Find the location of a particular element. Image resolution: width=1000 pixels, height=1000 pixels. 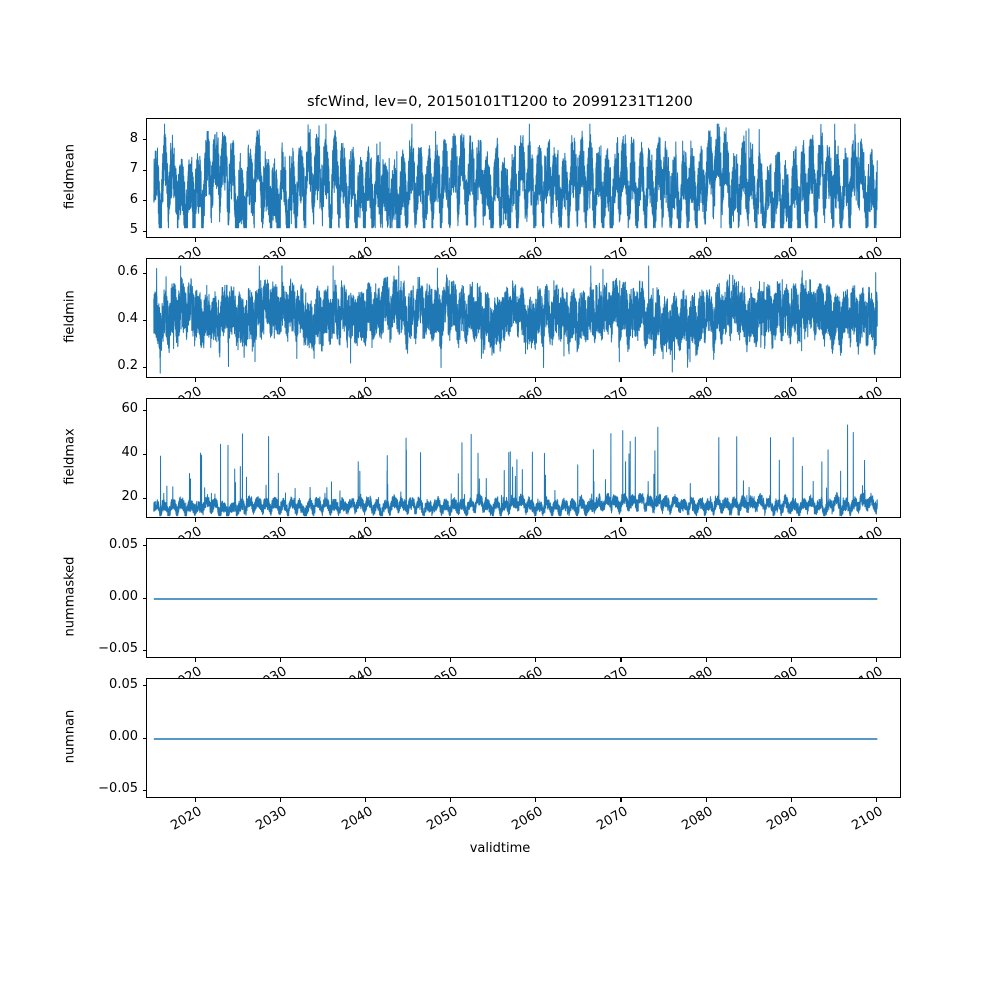

y-axis-label-fieldmean: fieldmean is located at coordinates (70, 176).